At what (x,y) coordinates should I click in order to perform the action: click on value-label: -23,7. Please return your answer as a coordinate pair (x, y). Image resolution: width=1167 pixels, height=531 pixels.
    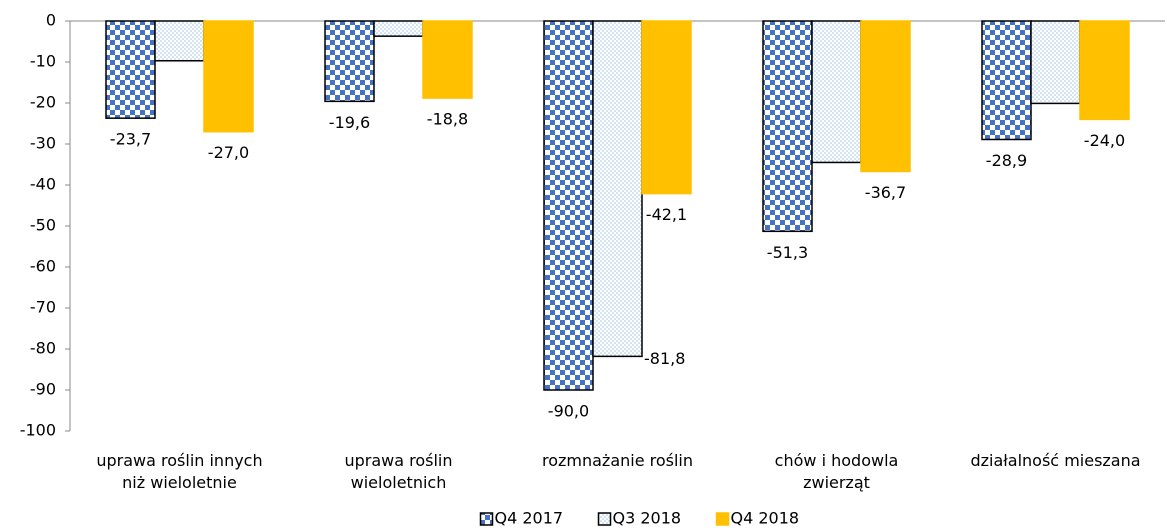
    Looking at the image, I should click on (130, 139).